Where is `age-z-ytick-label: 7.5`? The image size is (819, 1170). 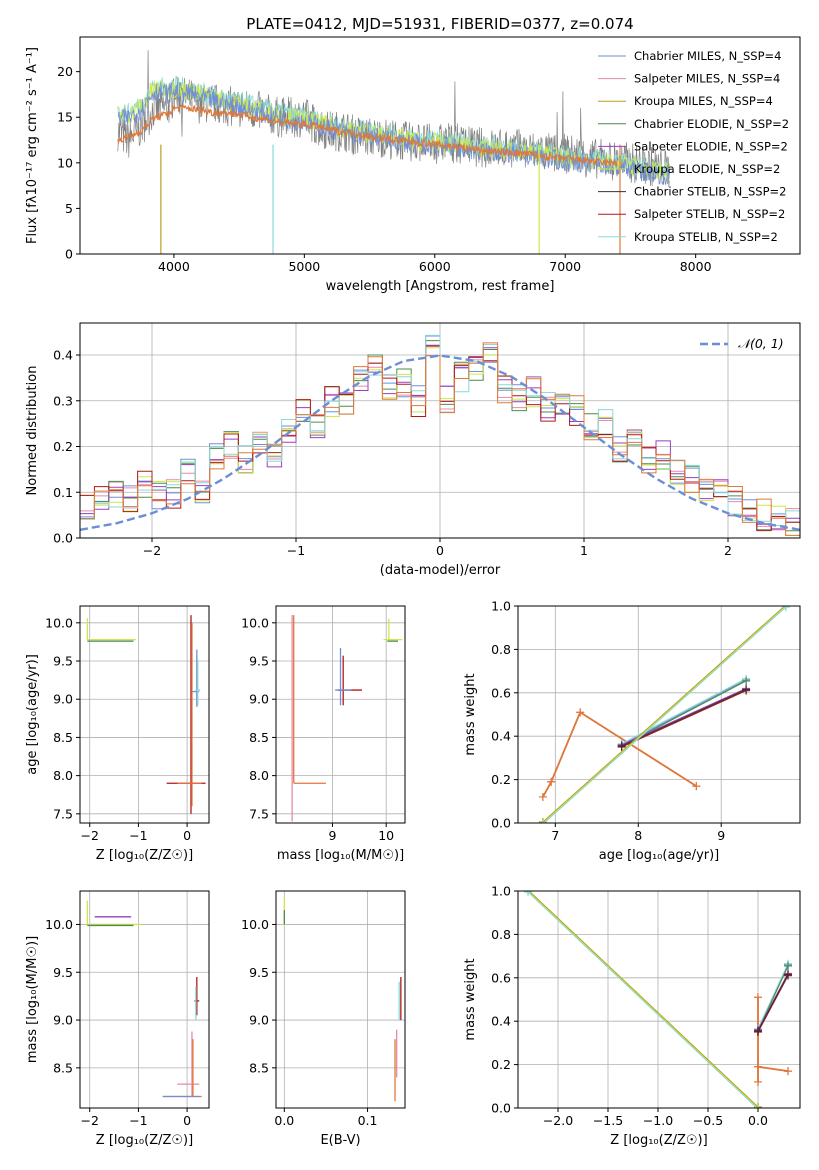
age-z-ytick-label: 7.5 is located at coordinates (63, 813).